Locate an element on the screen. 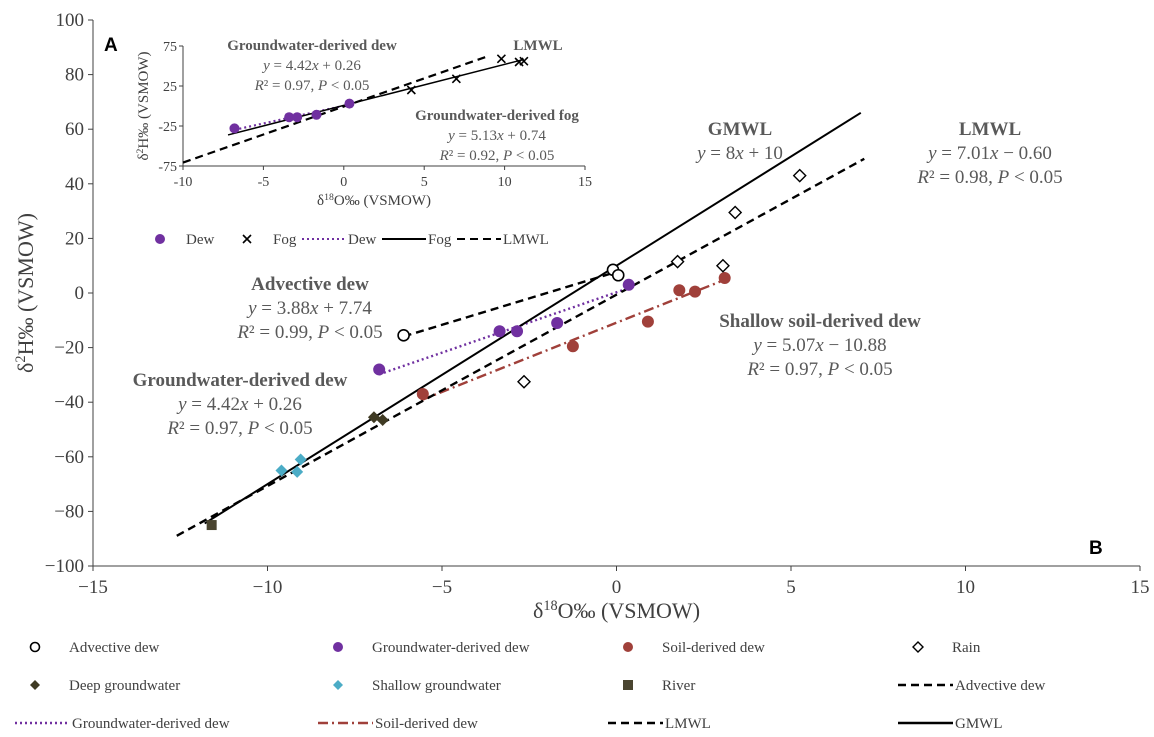 This screenshot has width=1154, height=737. annotation-lmwl-equation: y = 7.01x − 0.60 is located at coordinates (989, 153).